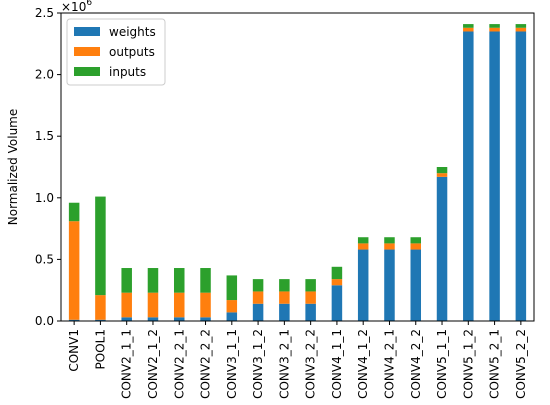  Describe the element at coordinates (44, 136) in the screenshot. I see `y-tick-label: 1.5` at that location.